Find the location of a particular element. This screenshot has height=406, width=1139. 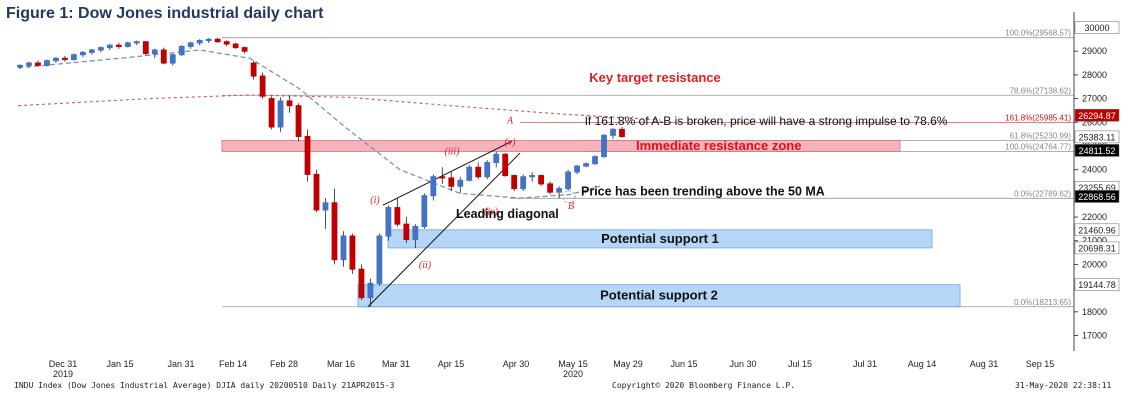

price-tag-label: 24811.52 is located at coordinates (1097, 151).